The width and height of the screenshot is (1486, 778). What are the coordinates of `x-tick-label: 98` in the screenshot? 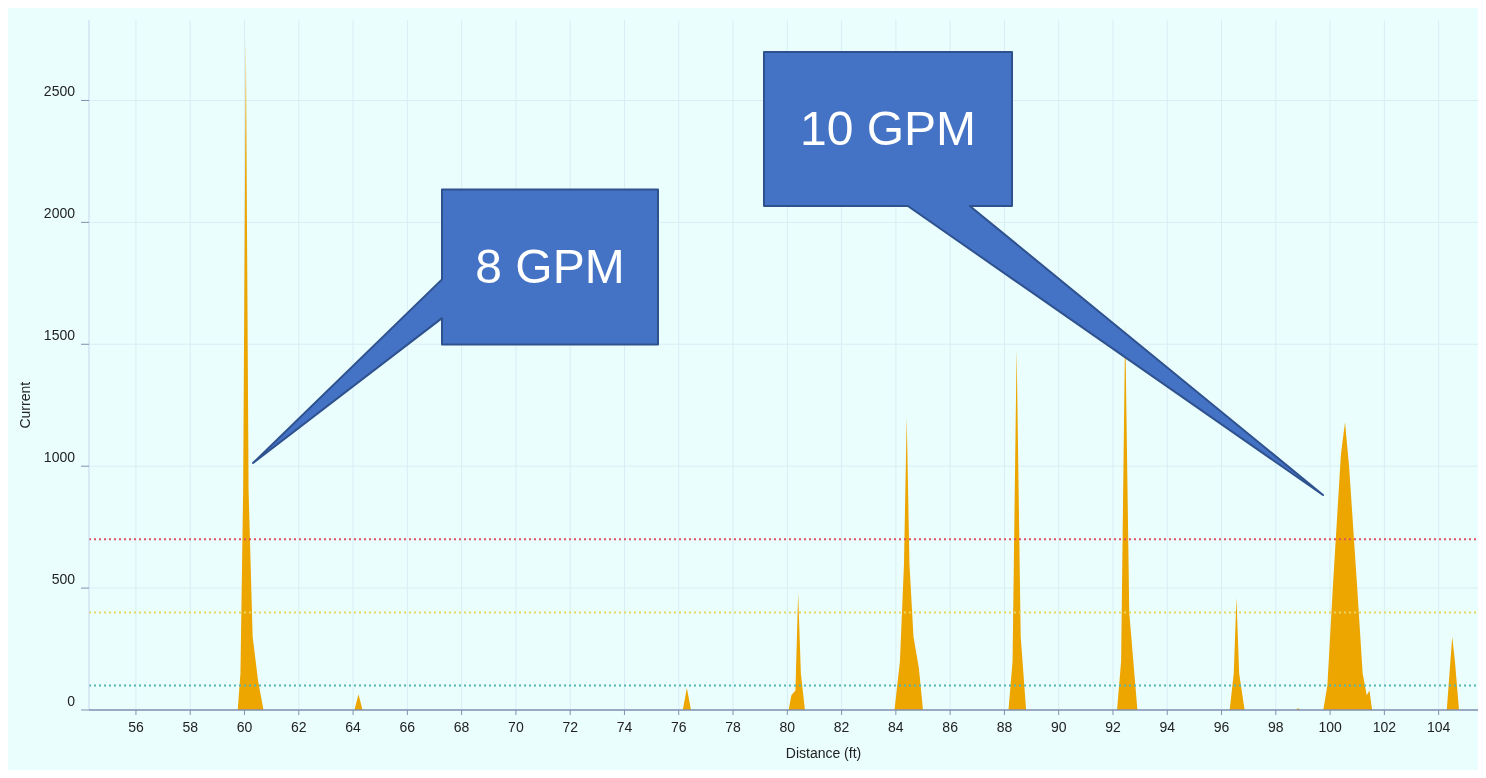 It's located at (1276, 727).